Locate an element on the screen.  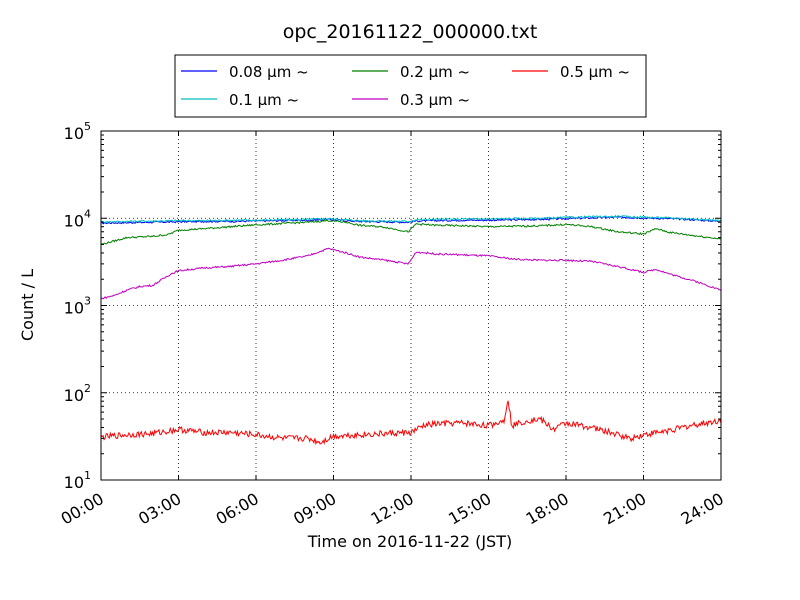
x-tick-label: 06:00 is located at coordinates (237, 509).